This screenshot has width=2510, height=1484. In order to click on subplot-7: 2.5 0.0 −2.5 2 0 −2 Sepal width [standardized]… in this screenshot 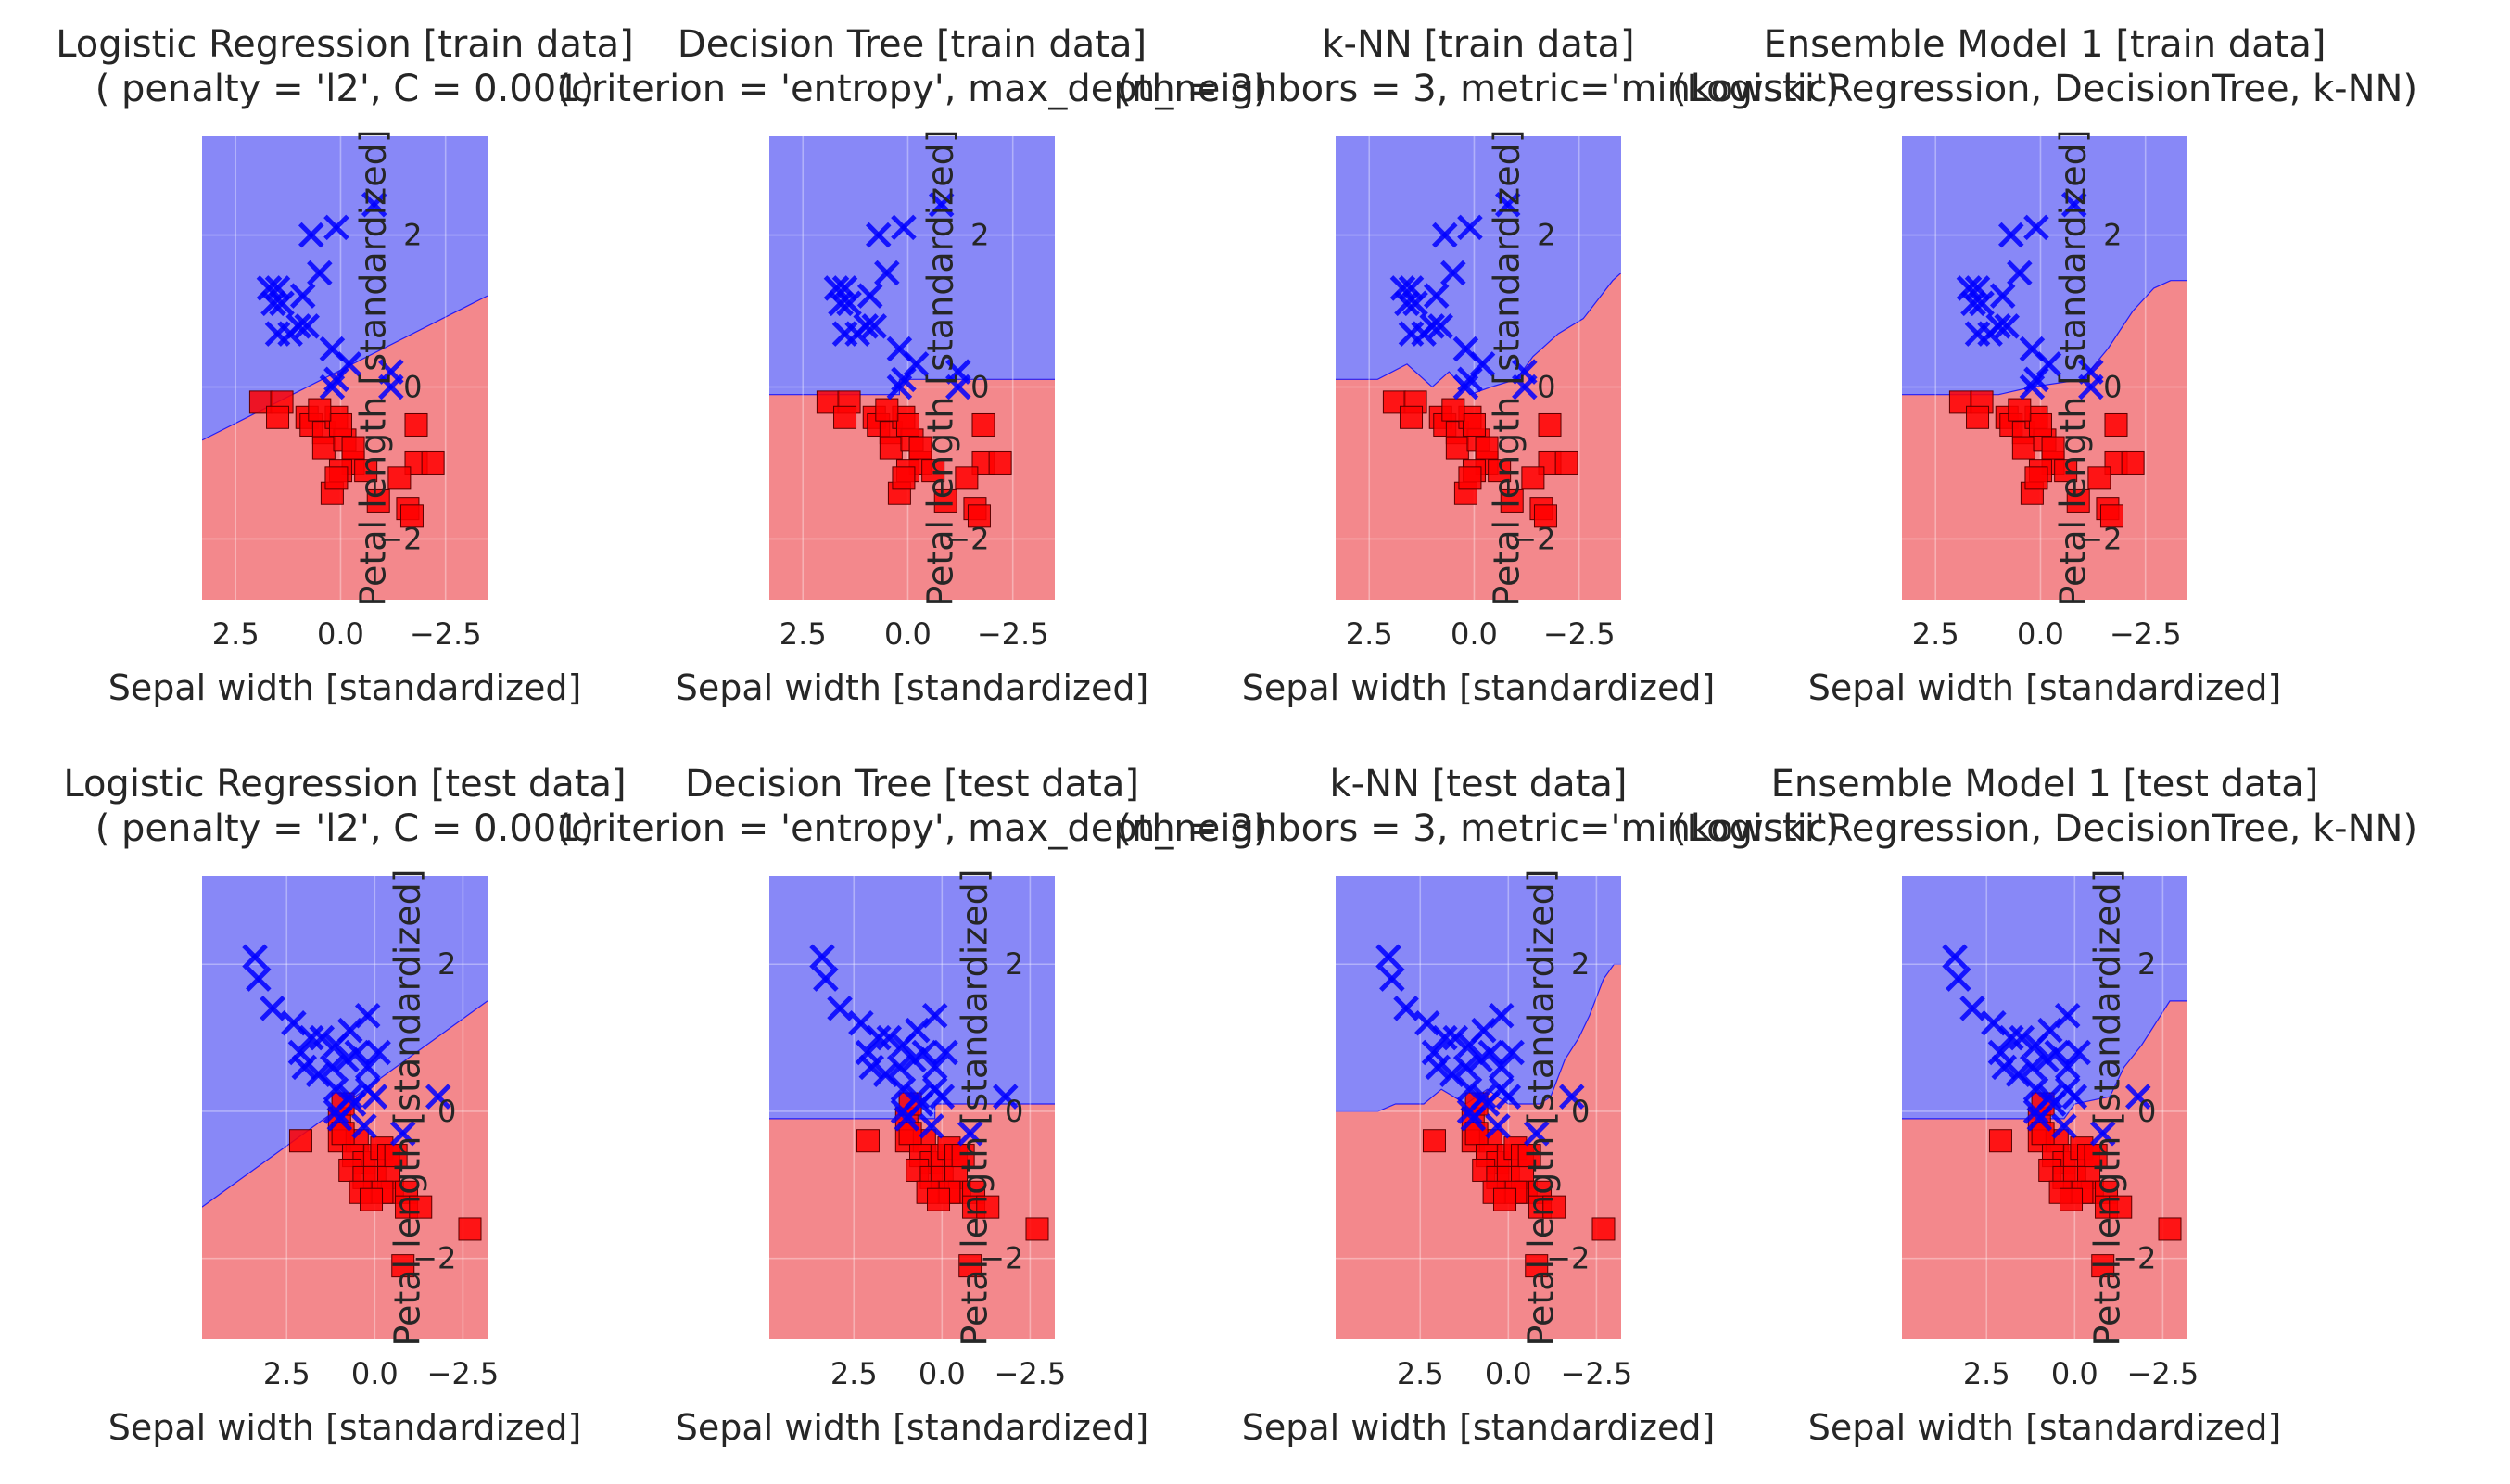, I will do `click(1478, 1105)`.